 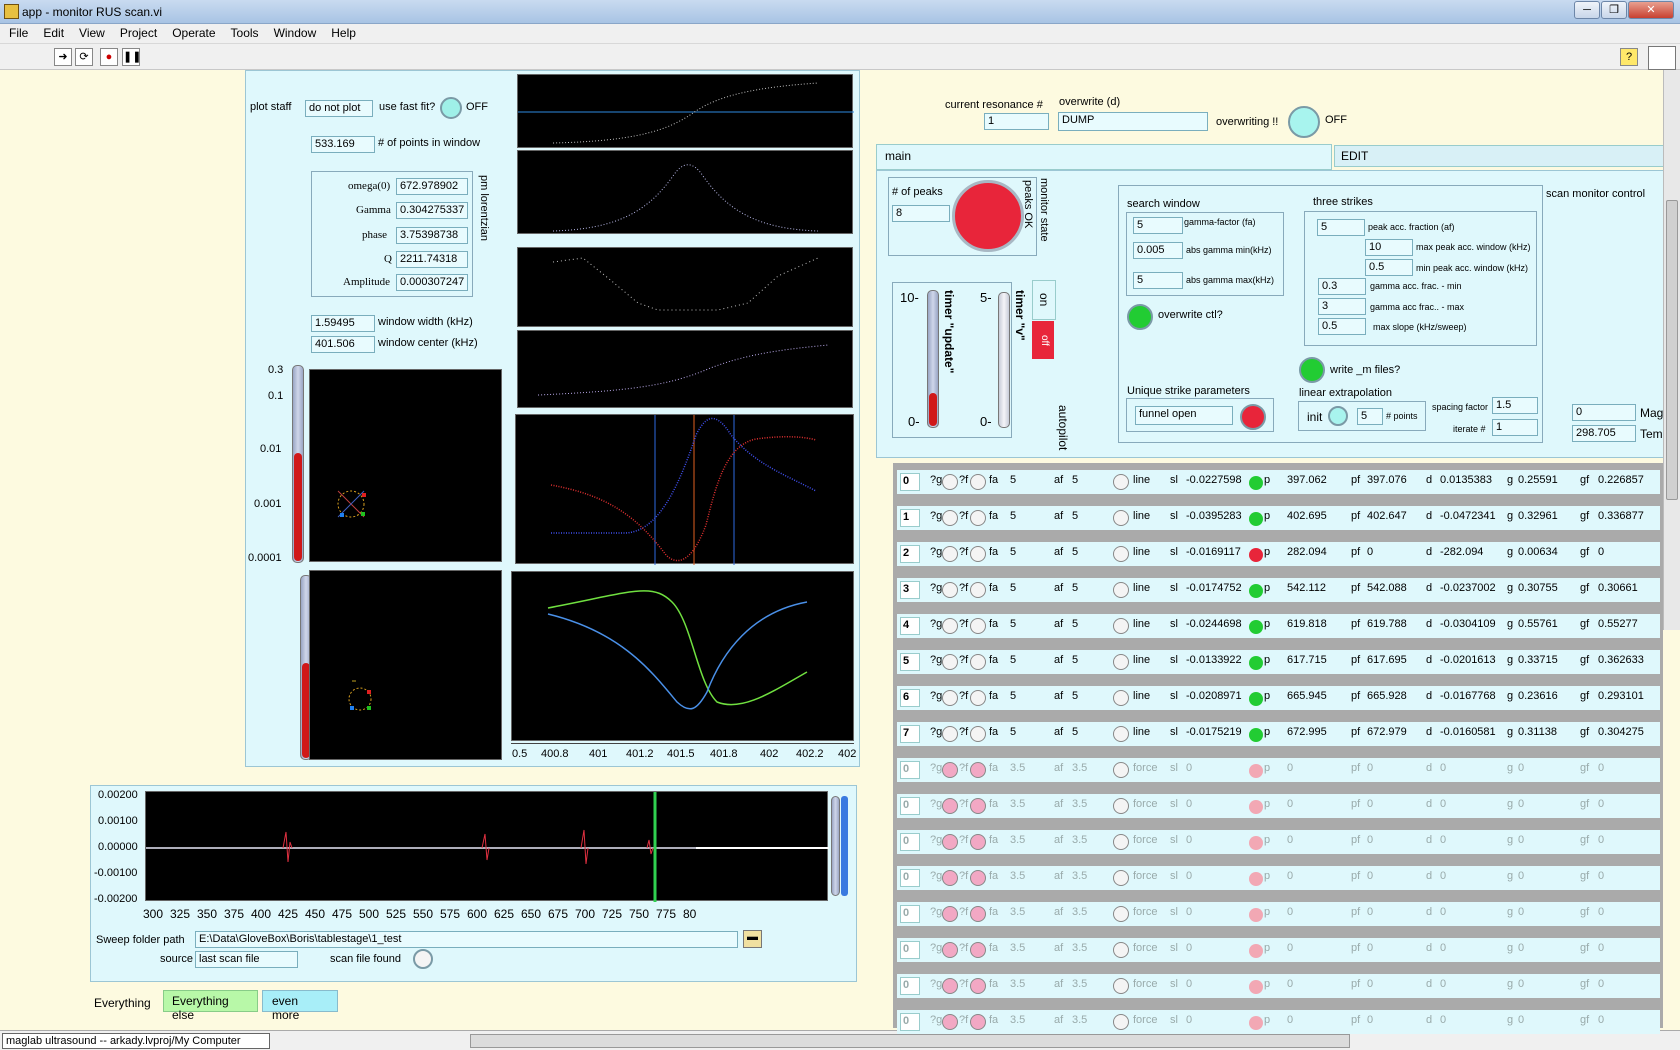 I want to click on maximize-button: ❐, so click(x=1614, y=10).